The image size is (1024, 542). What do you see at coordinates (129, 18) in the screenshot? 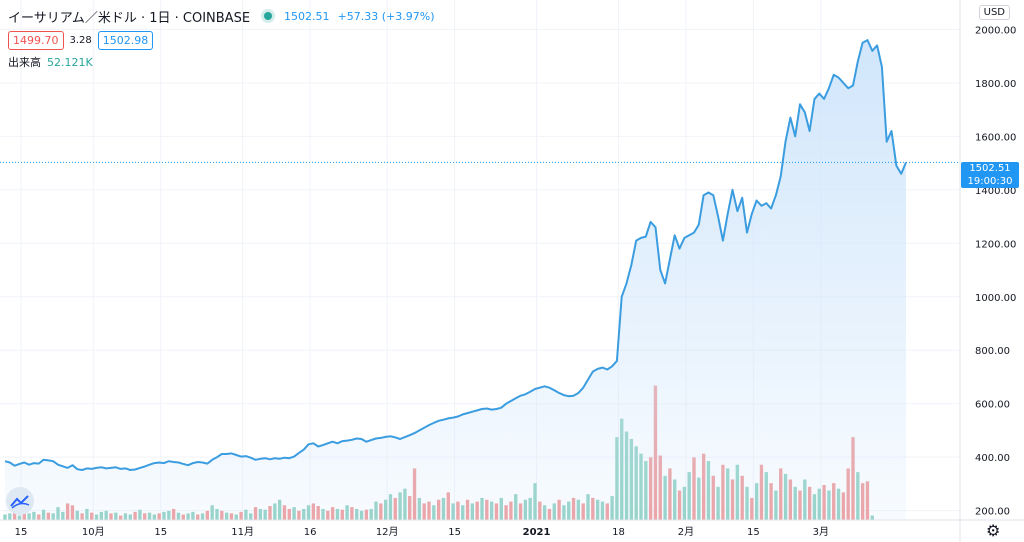
I see `symbol-title: イーサリアム／米ドル · 1日 · COINBASE` at bounding box center [129, 18].